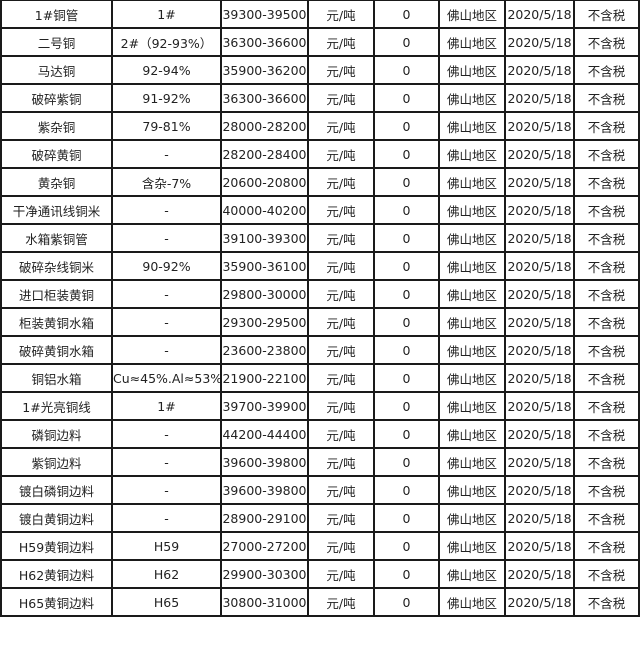  Describe the element at coordinates (320, 238) in the screenshot. I see `table-row: 水箱紫铜管 -39100-39300 元/吨 0 佛山地区 2020/5/18 不含税` at that location.